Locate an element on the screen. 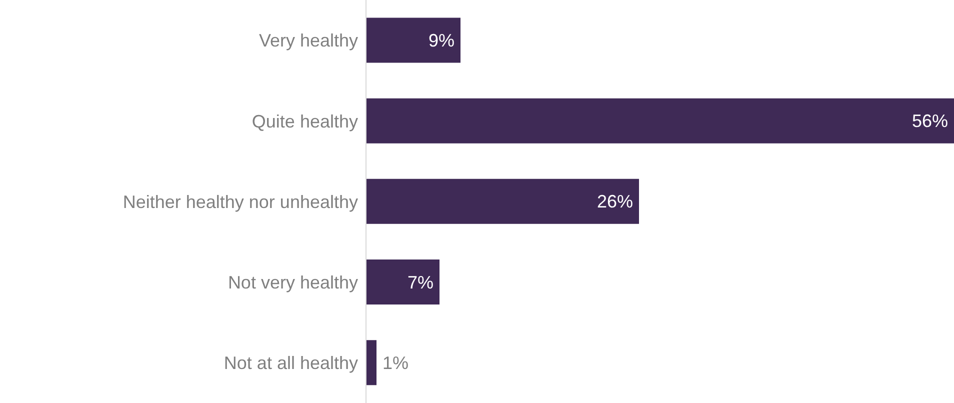 The image size is (954, 403). y-tick-label: Quite healthy is located at coordinates (305, 121).